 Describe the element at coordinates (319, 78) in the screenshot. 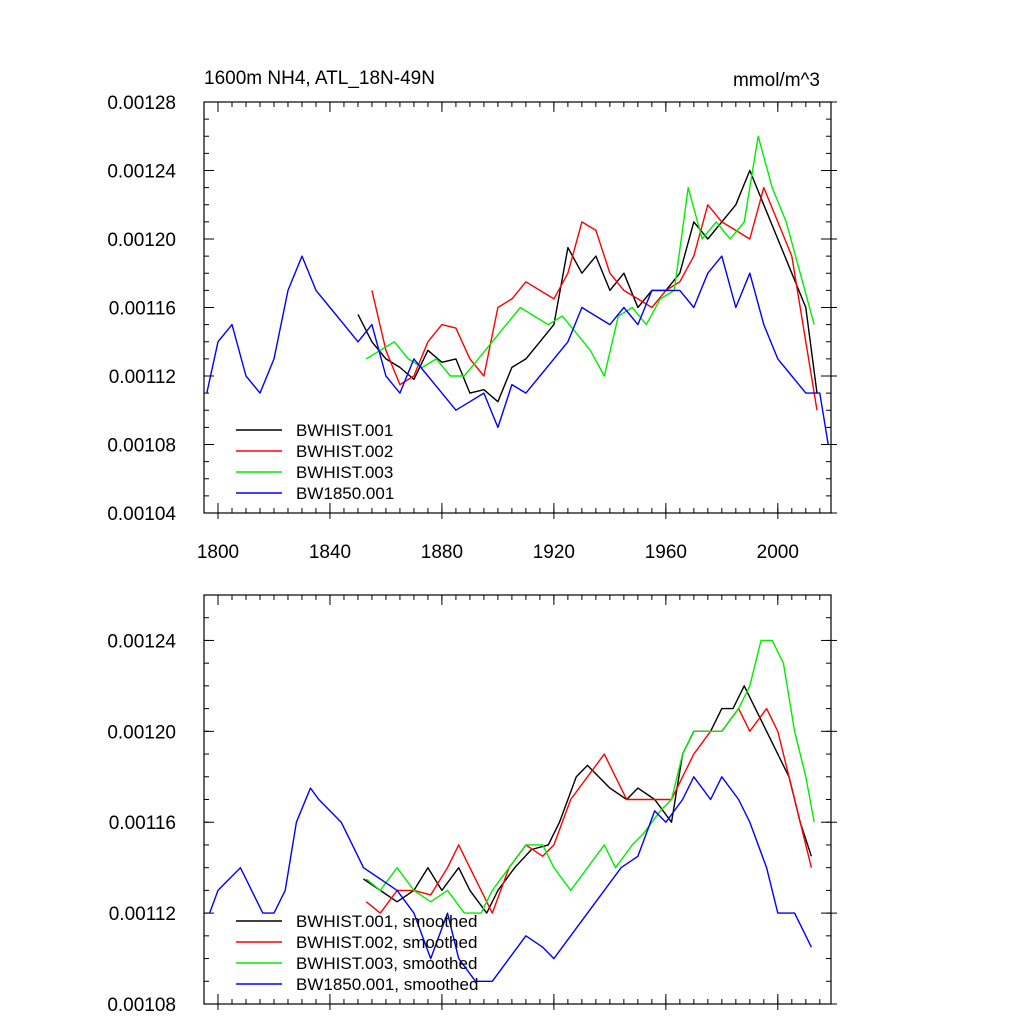

I see `chart-title: 1600m NH4, ATL_18N-49N` at that location.